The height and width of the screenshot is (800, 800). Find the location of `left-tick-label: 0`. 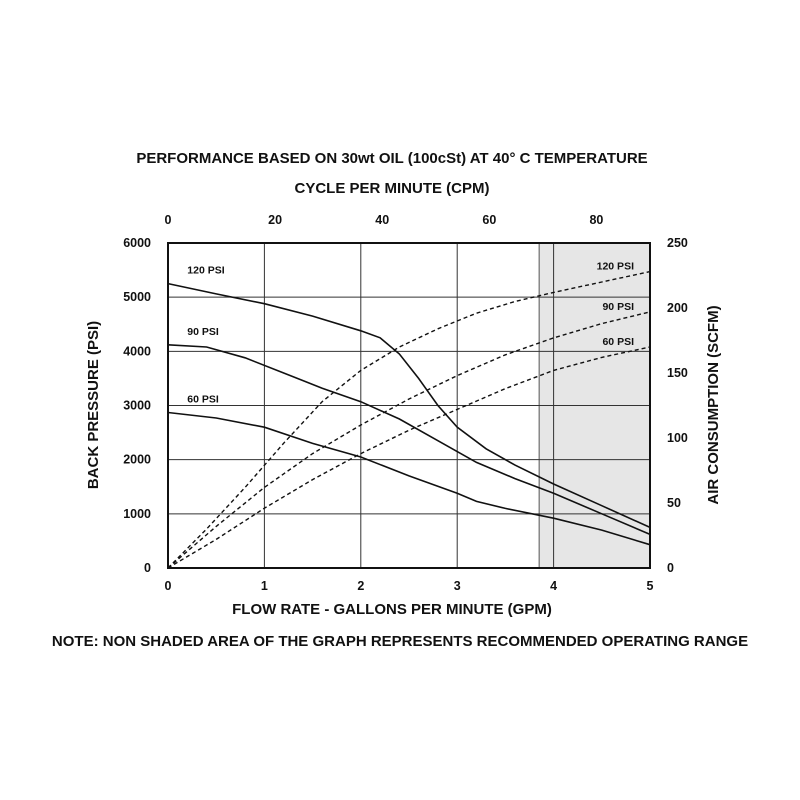

left-tick-label: 0 is located at coordinates (147, 568).